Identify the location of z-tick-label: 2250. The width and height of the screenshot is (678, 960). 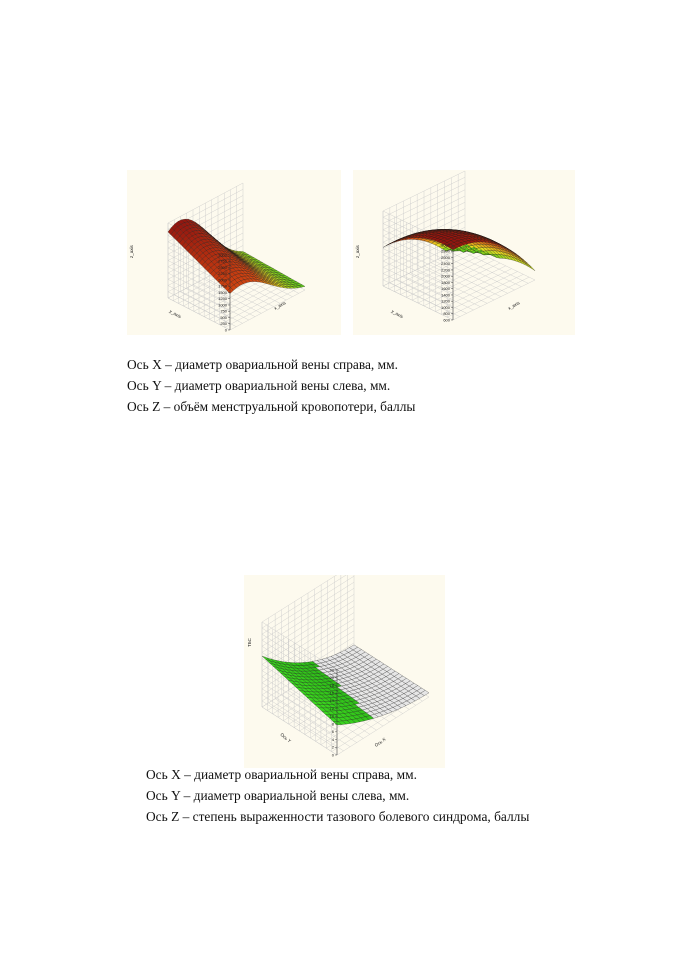
(223, 273).